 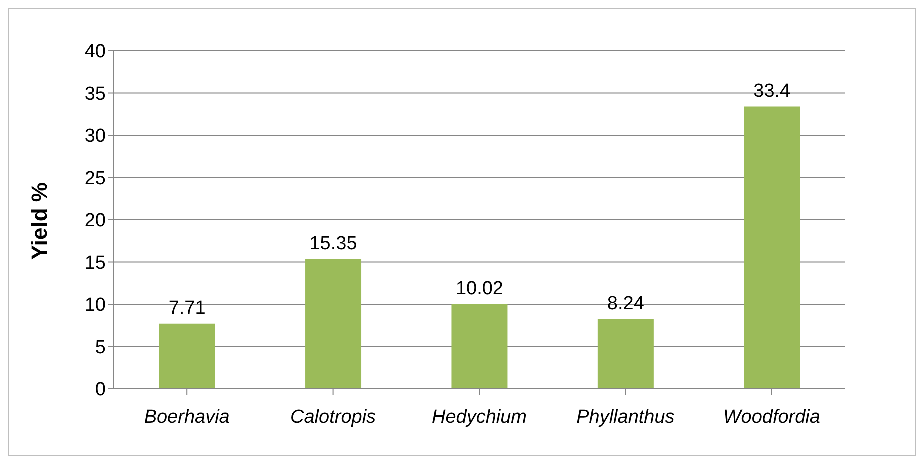 I want to click on y-tick-label: 35, so click(x=95, y=94).